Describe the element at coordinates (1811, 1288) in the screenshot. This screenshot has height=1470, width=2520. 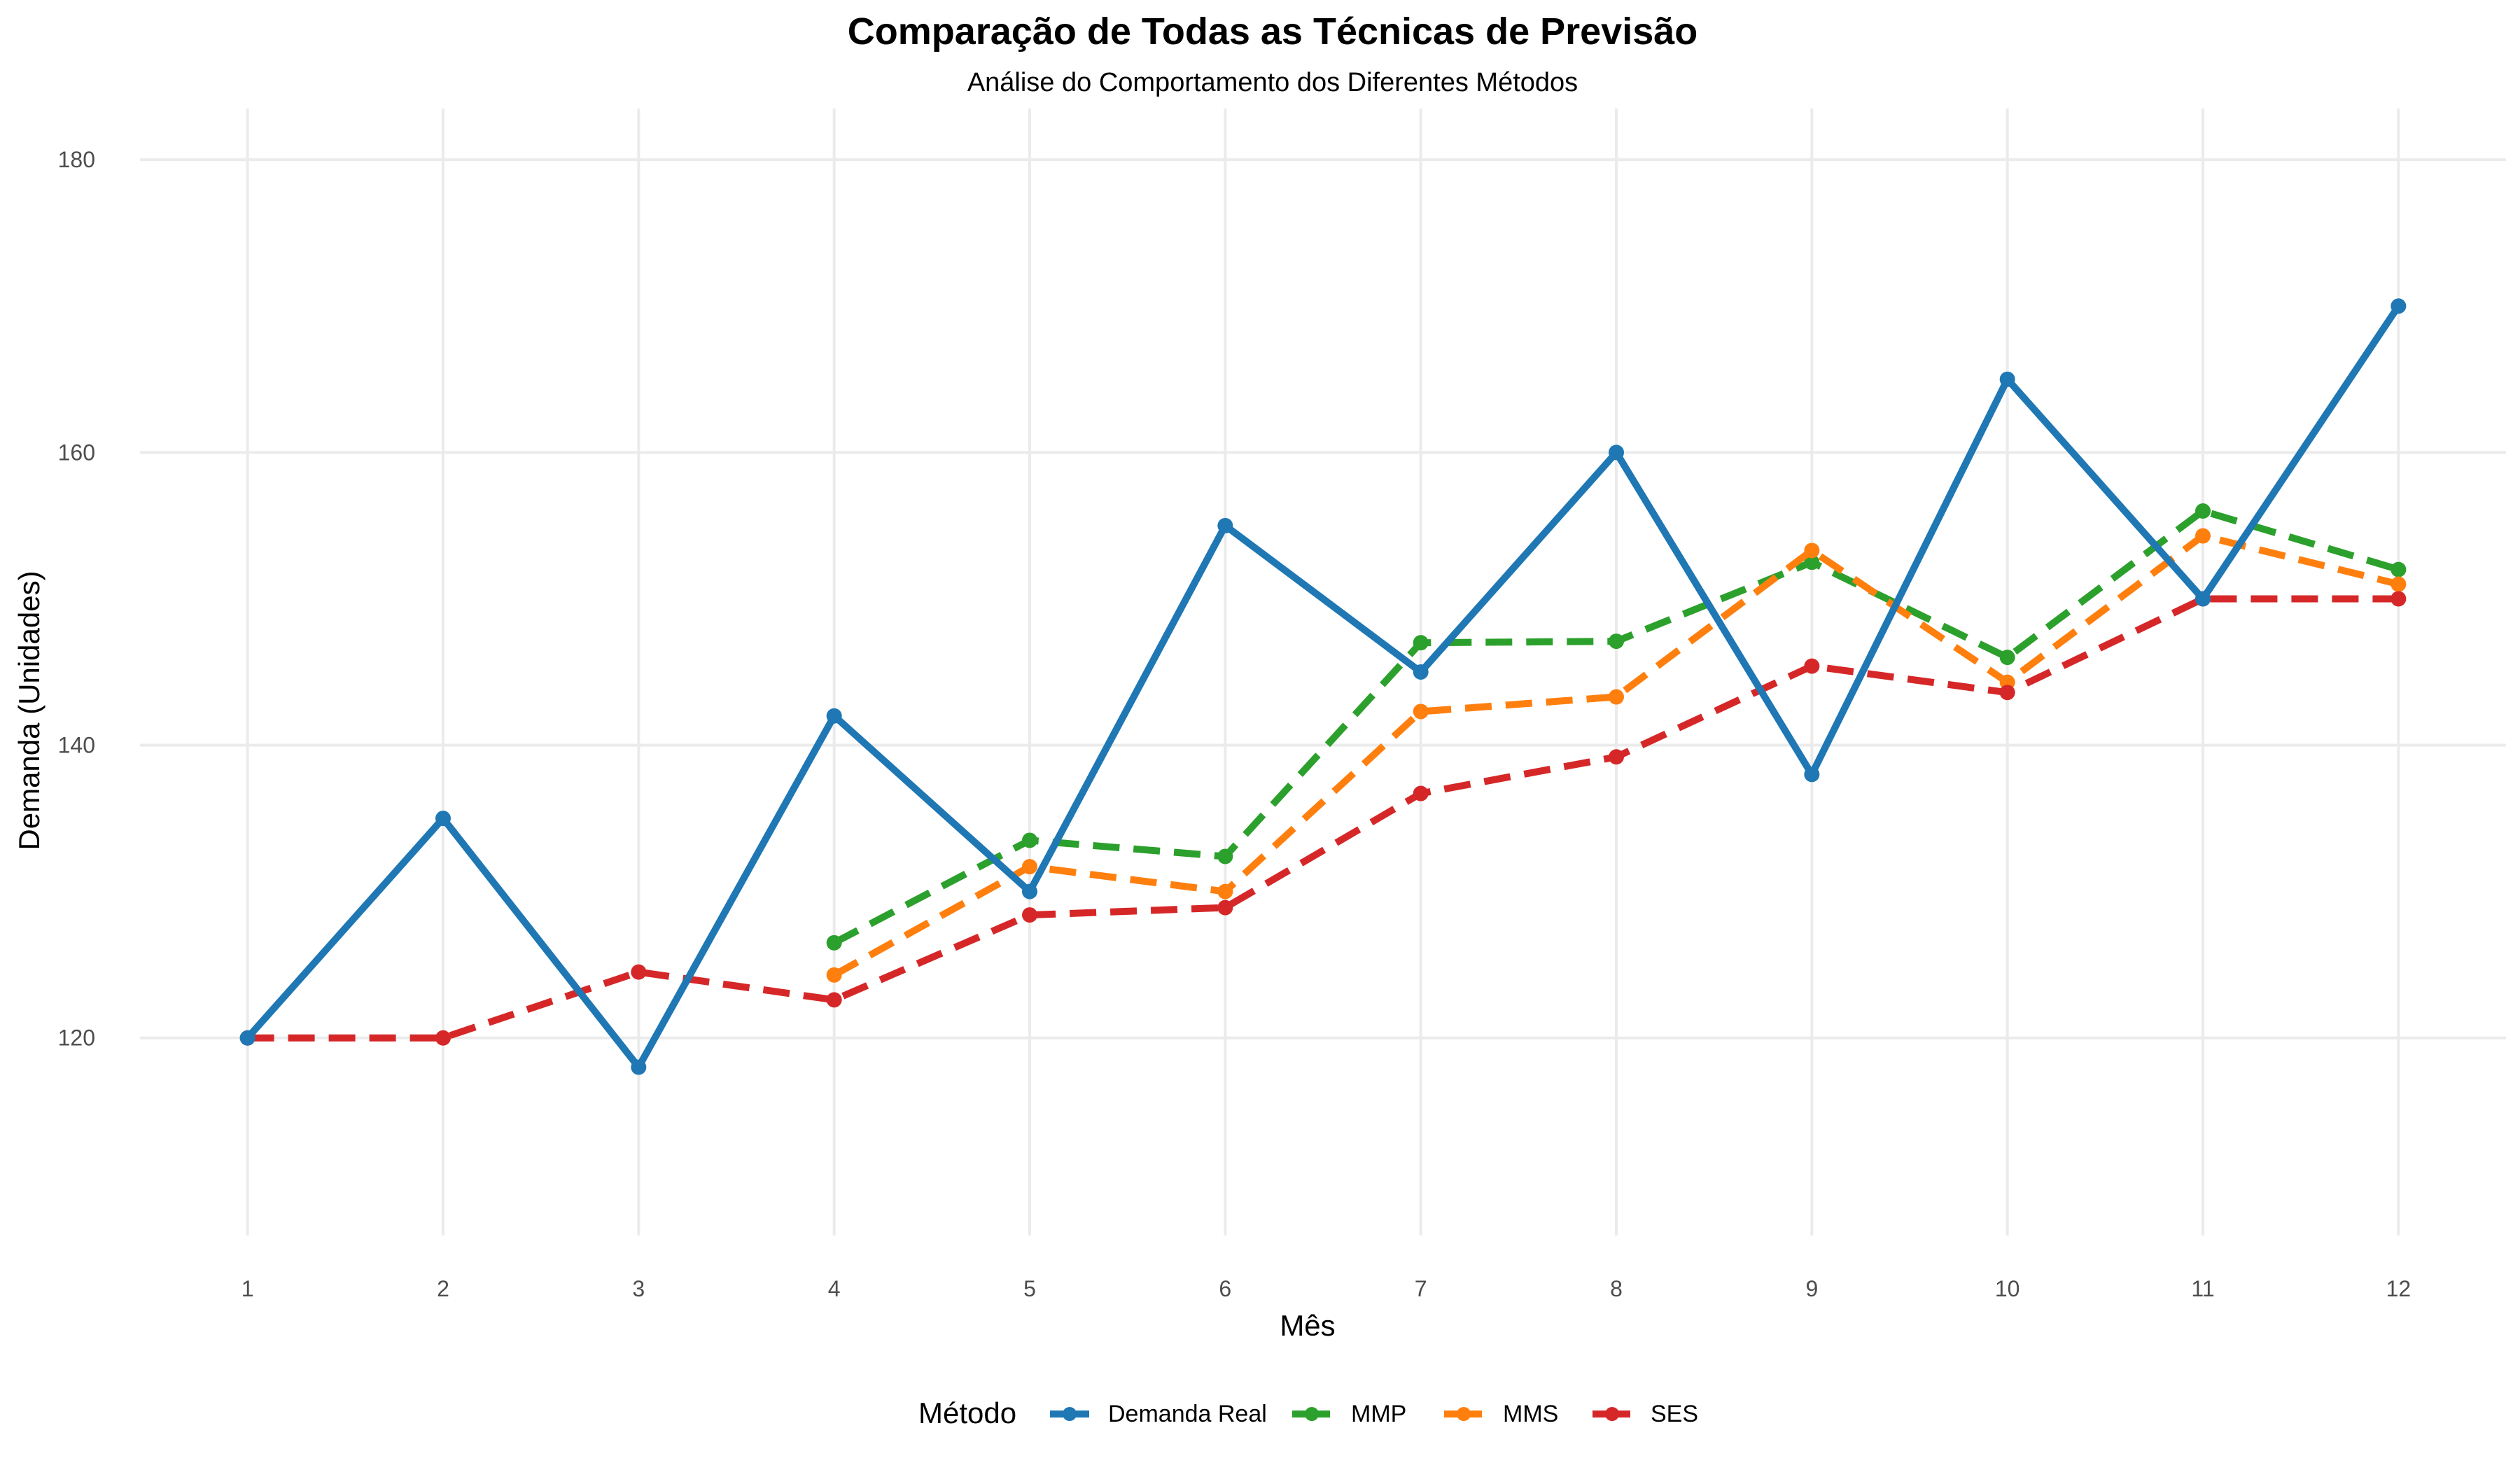
I see `x-tick-label: 9` at that location.